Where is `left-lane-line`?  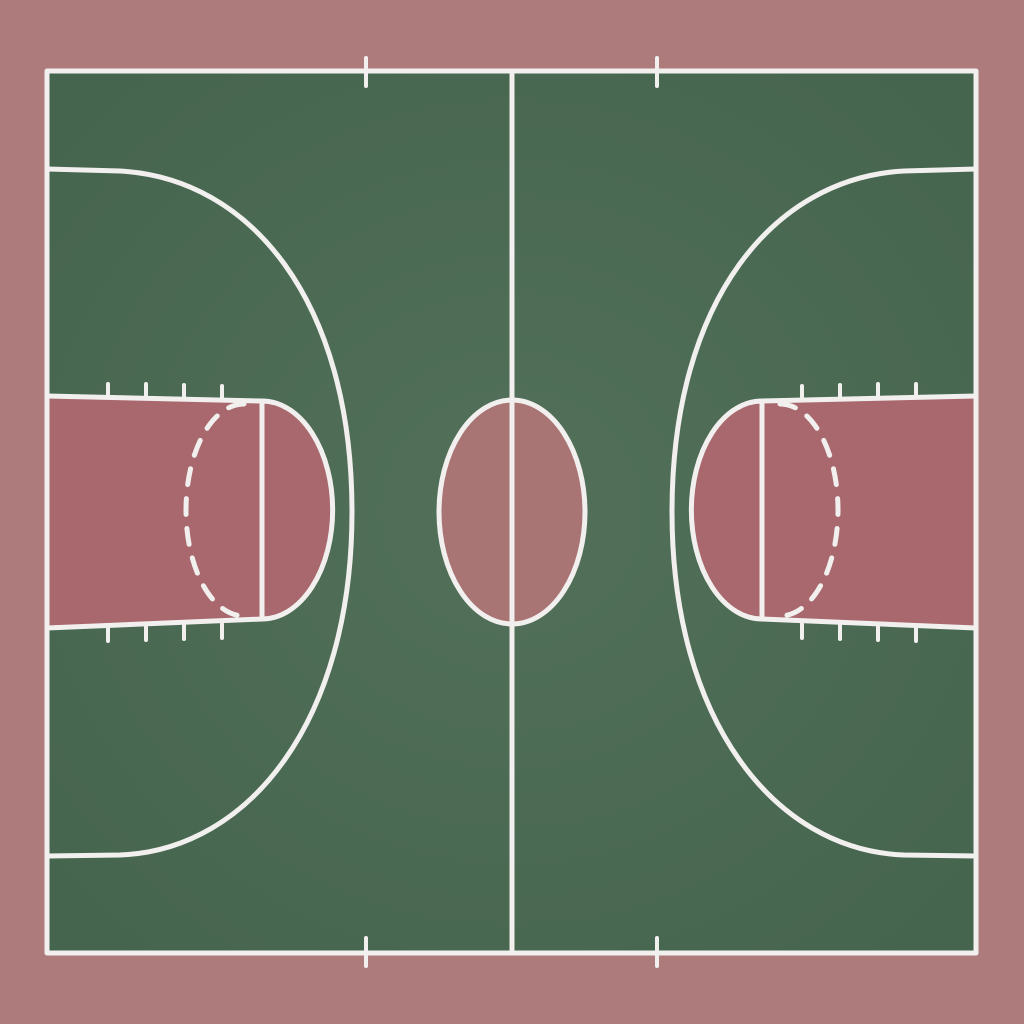
left-lane-line is located at coordinates (154, 512).